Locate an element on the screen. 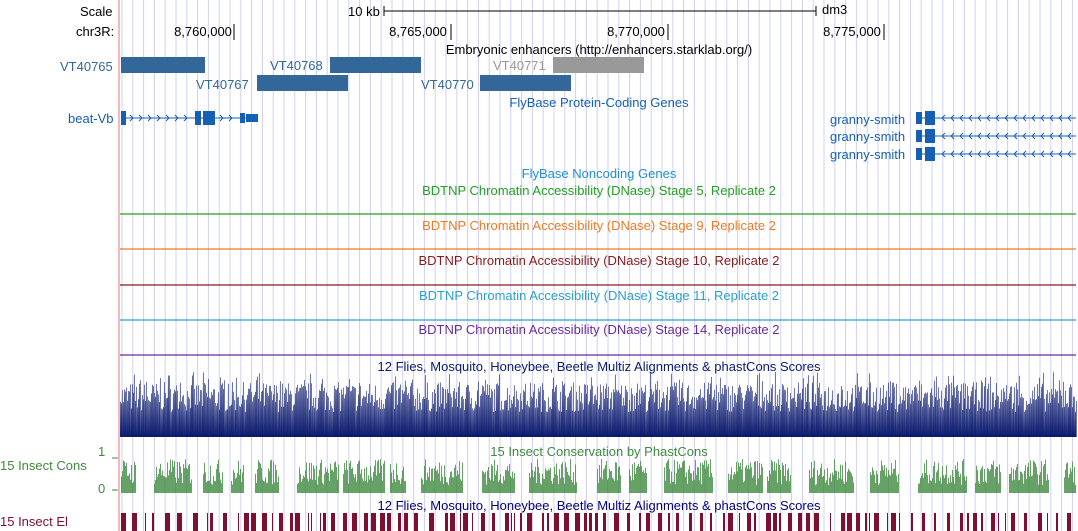 The width and height of the screenshot is (1078, 531). track-title-flybase-noncoding: FlyBase Noncoding Genes is located at coordinates (599, 173).